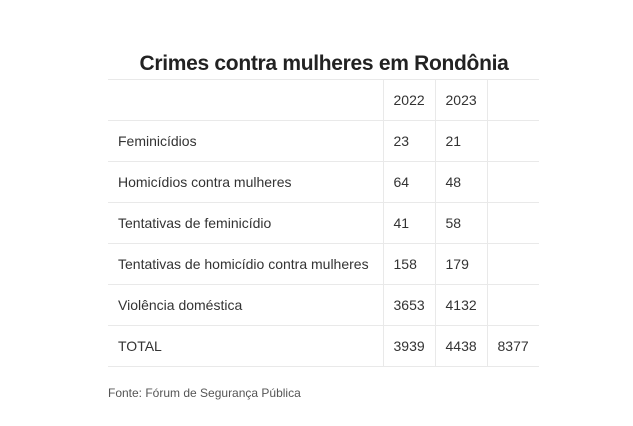  Describe the element at coordinates (512, 100) in the screenshot. I see `header-cell-total` at that location.